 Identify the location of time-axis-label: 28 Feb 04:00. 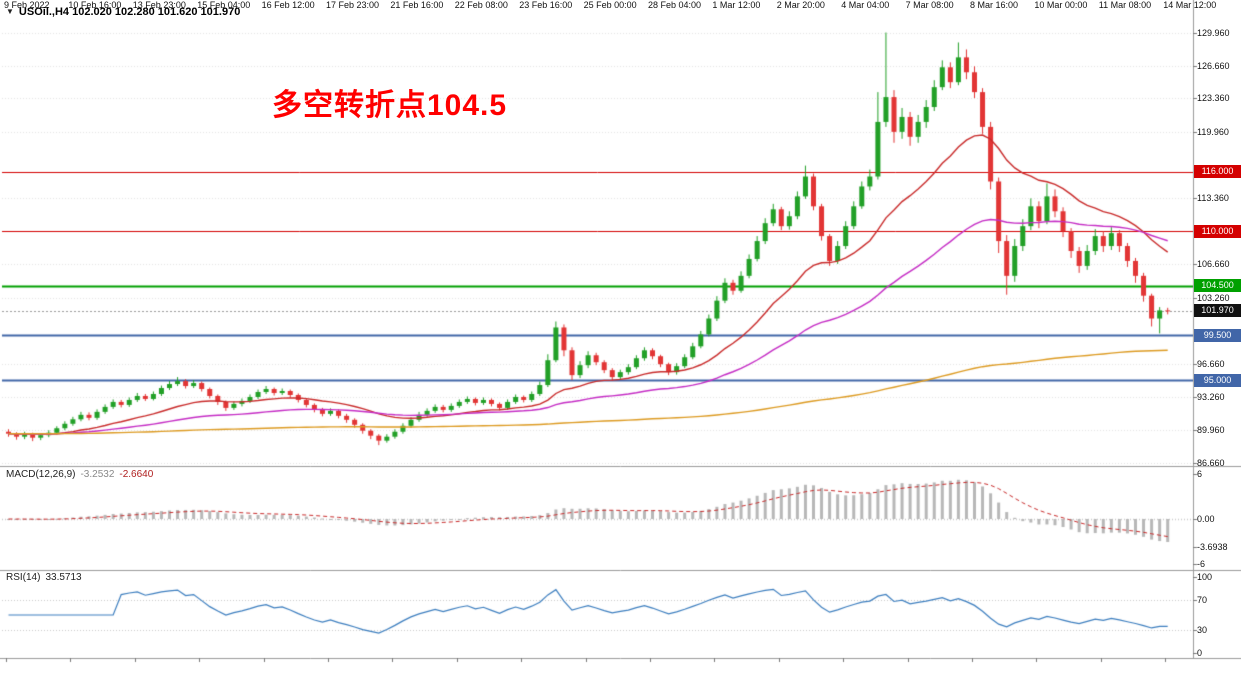
(675, 5).